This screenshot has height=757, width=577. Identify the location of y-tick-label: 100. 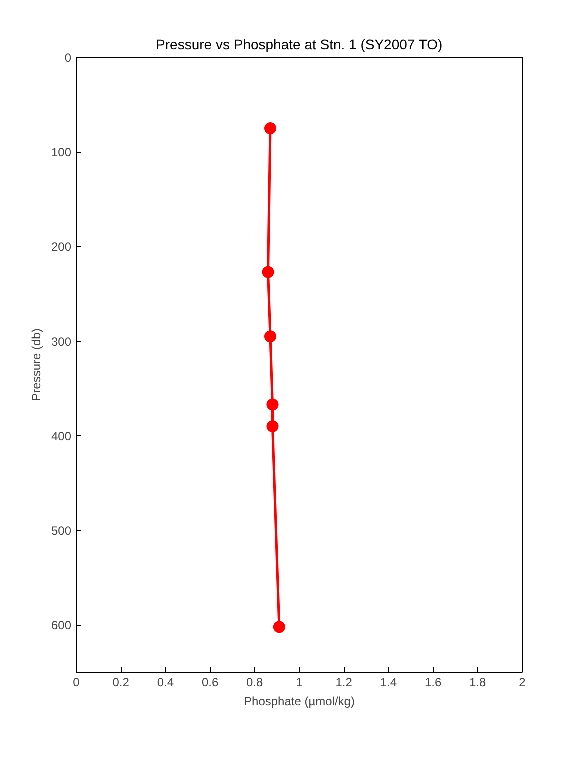
(61, 153).